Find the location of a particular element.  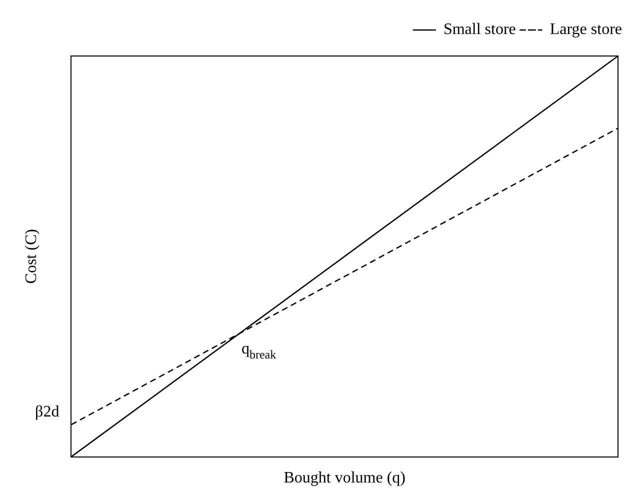

legend-label: Large store is located at coordinates (586, 29).